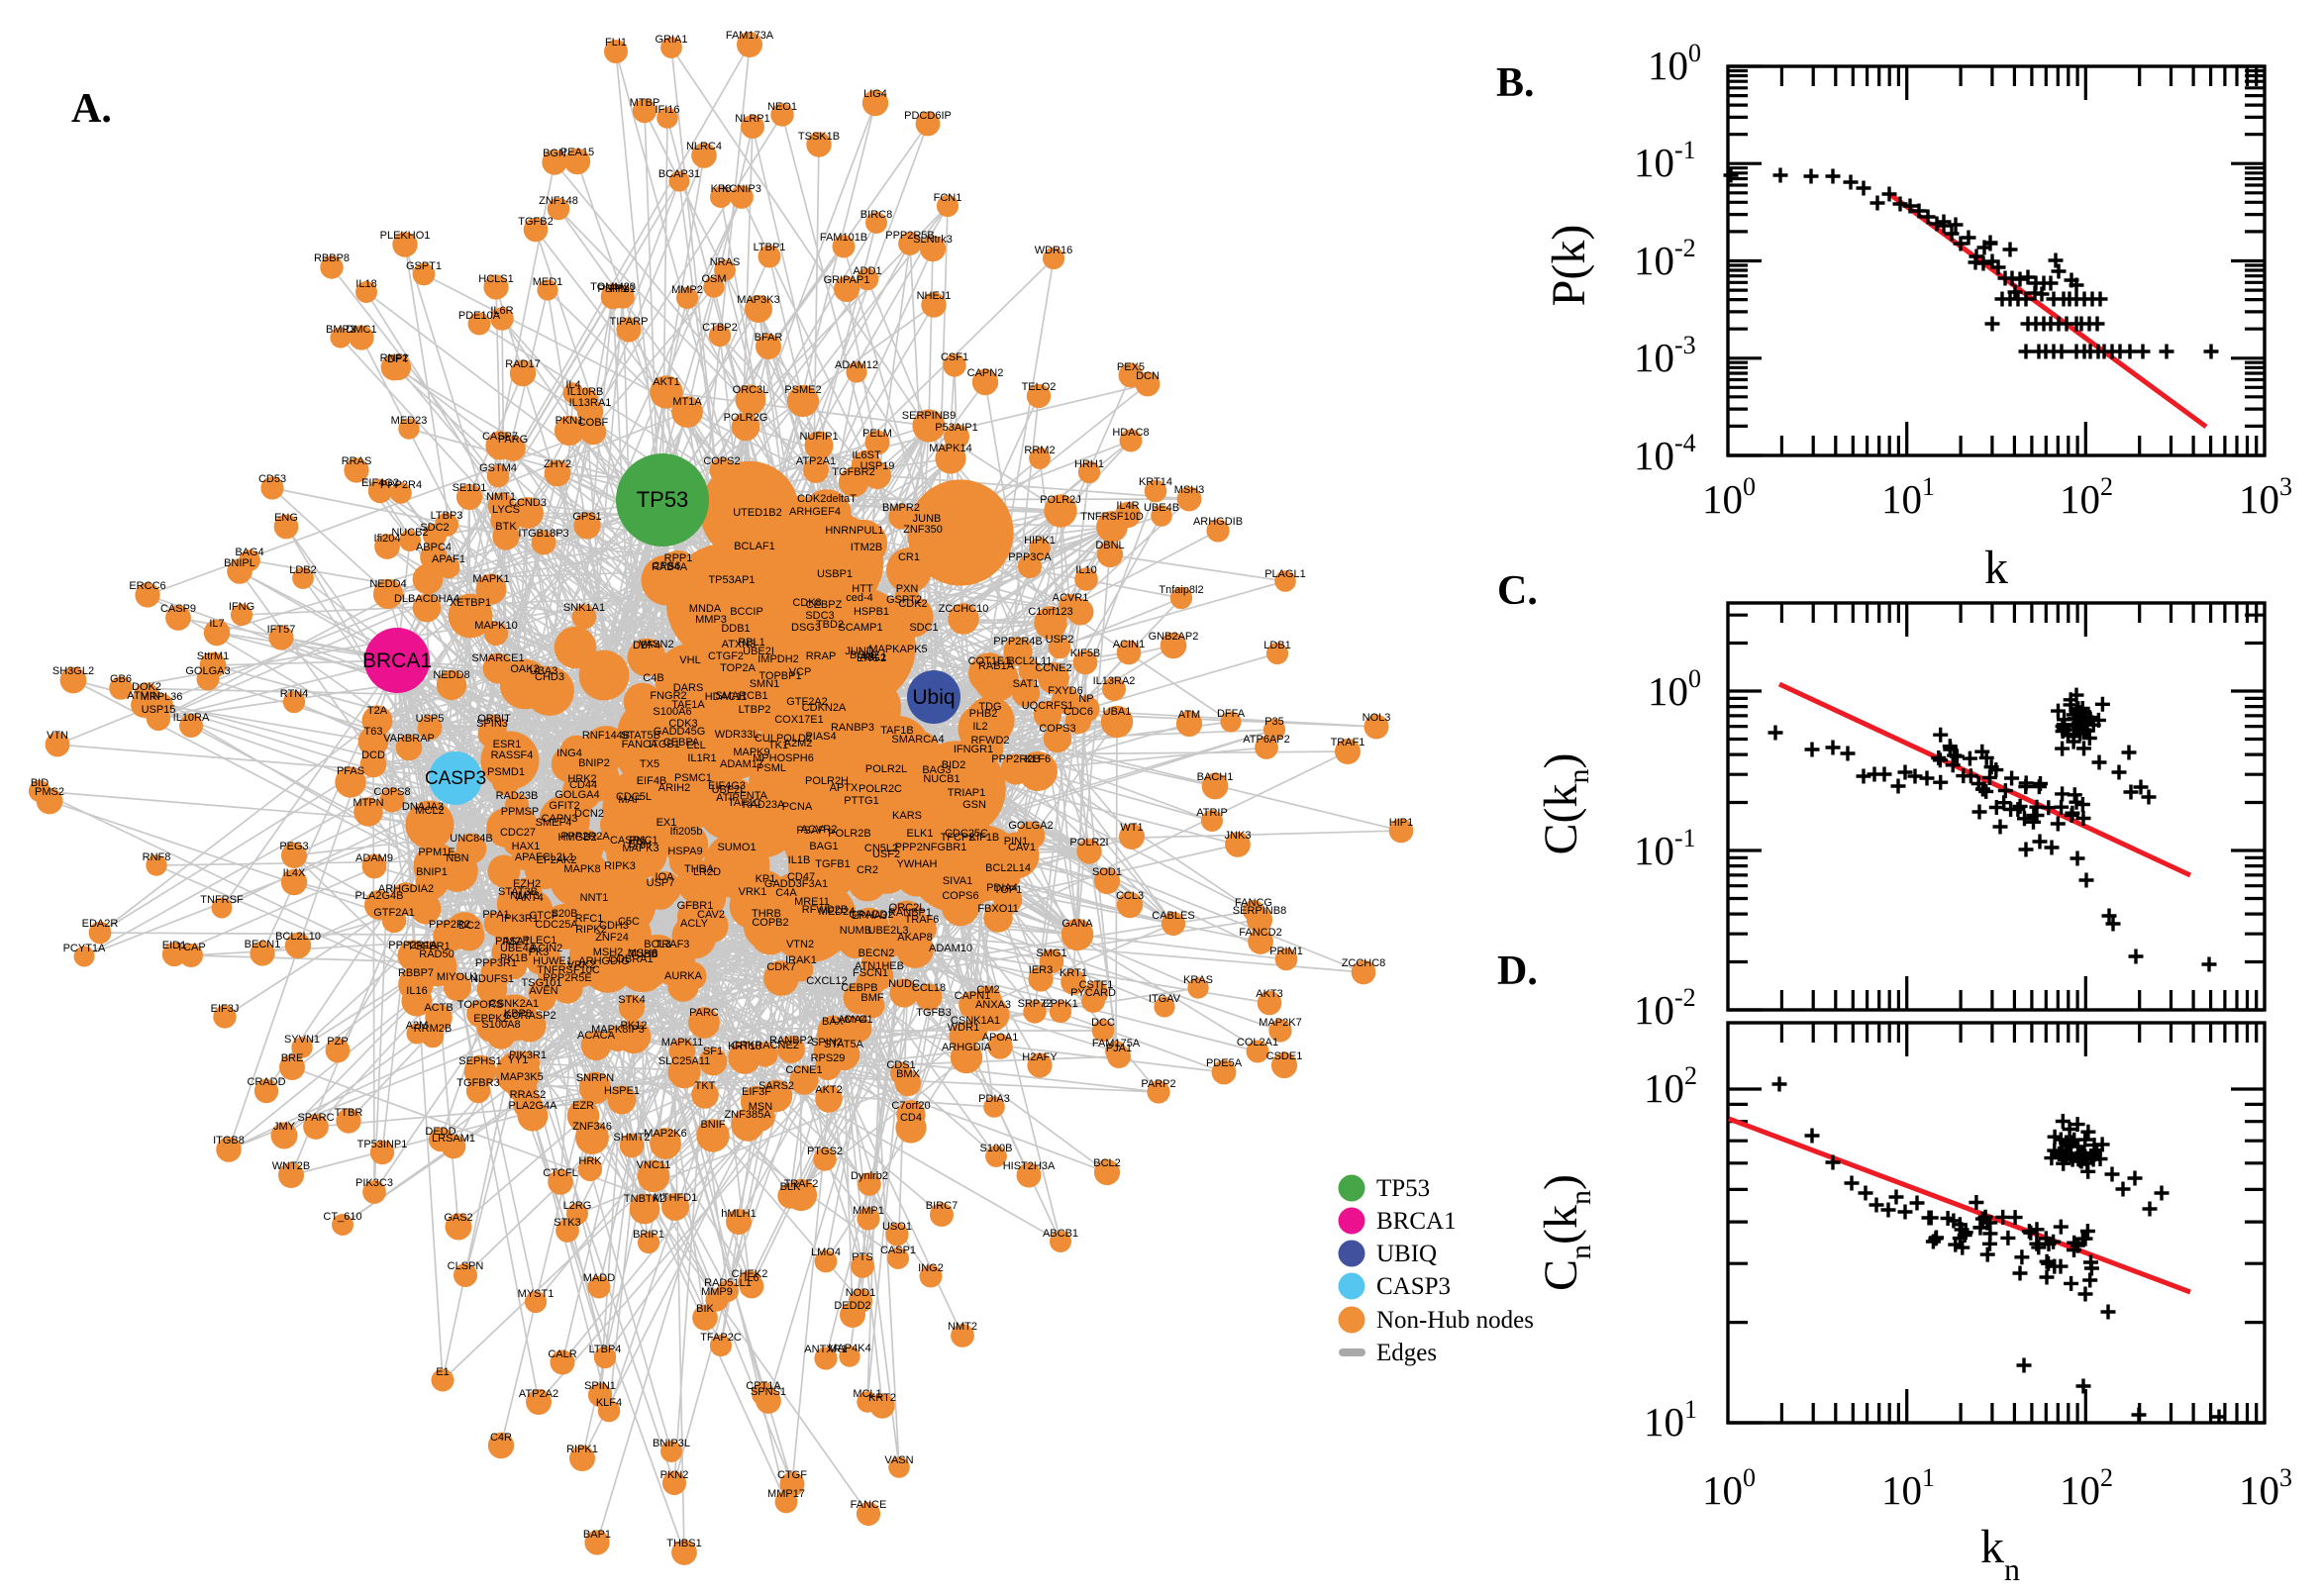 The image size is (2323, 1596). Describe the element at coordinates (500, 1025) in the screenshot. I see `svg-text: S100A8` at that location.